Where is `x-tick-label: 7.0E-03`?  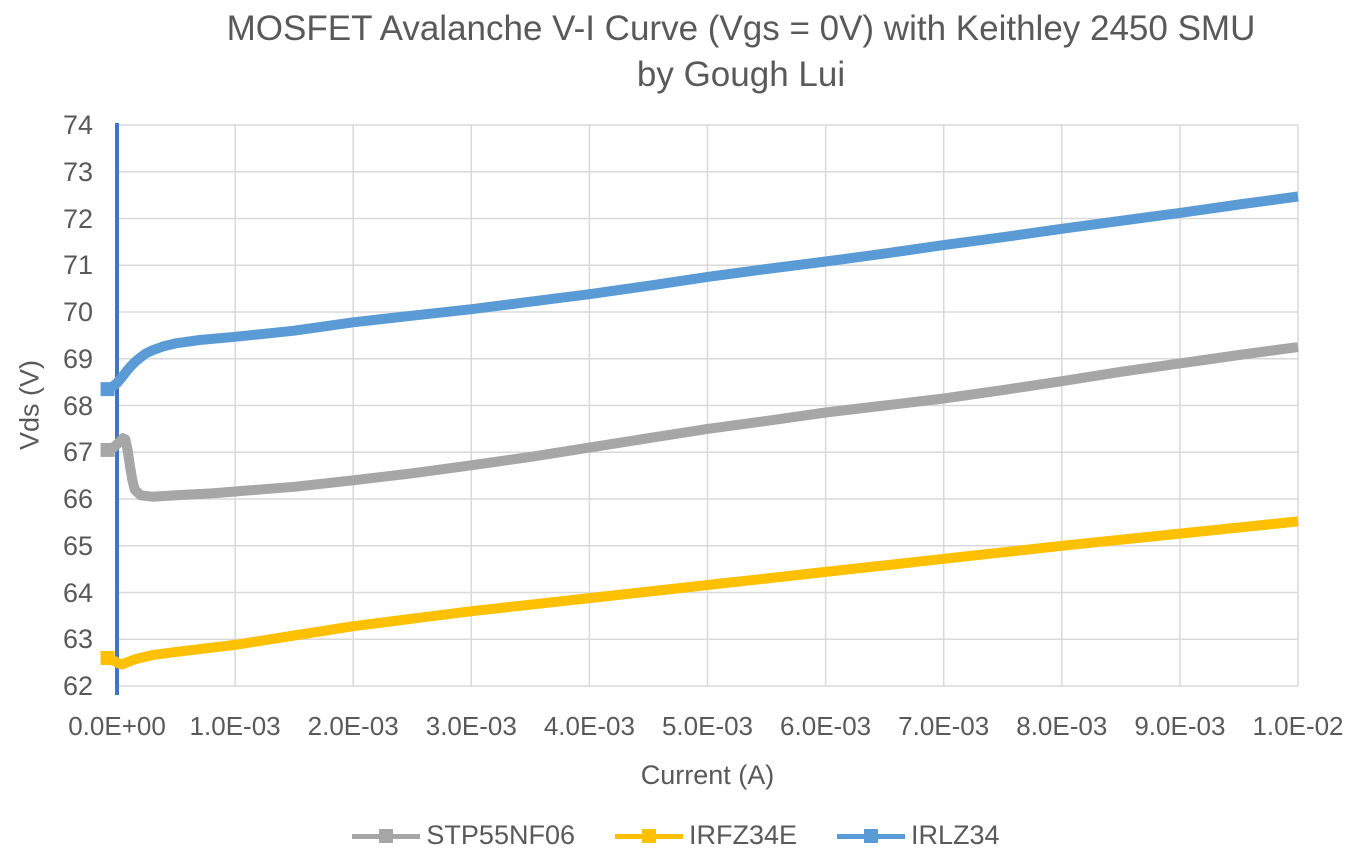
x-tick-label: 7.0E-03 is located at coordinates (944, 726).